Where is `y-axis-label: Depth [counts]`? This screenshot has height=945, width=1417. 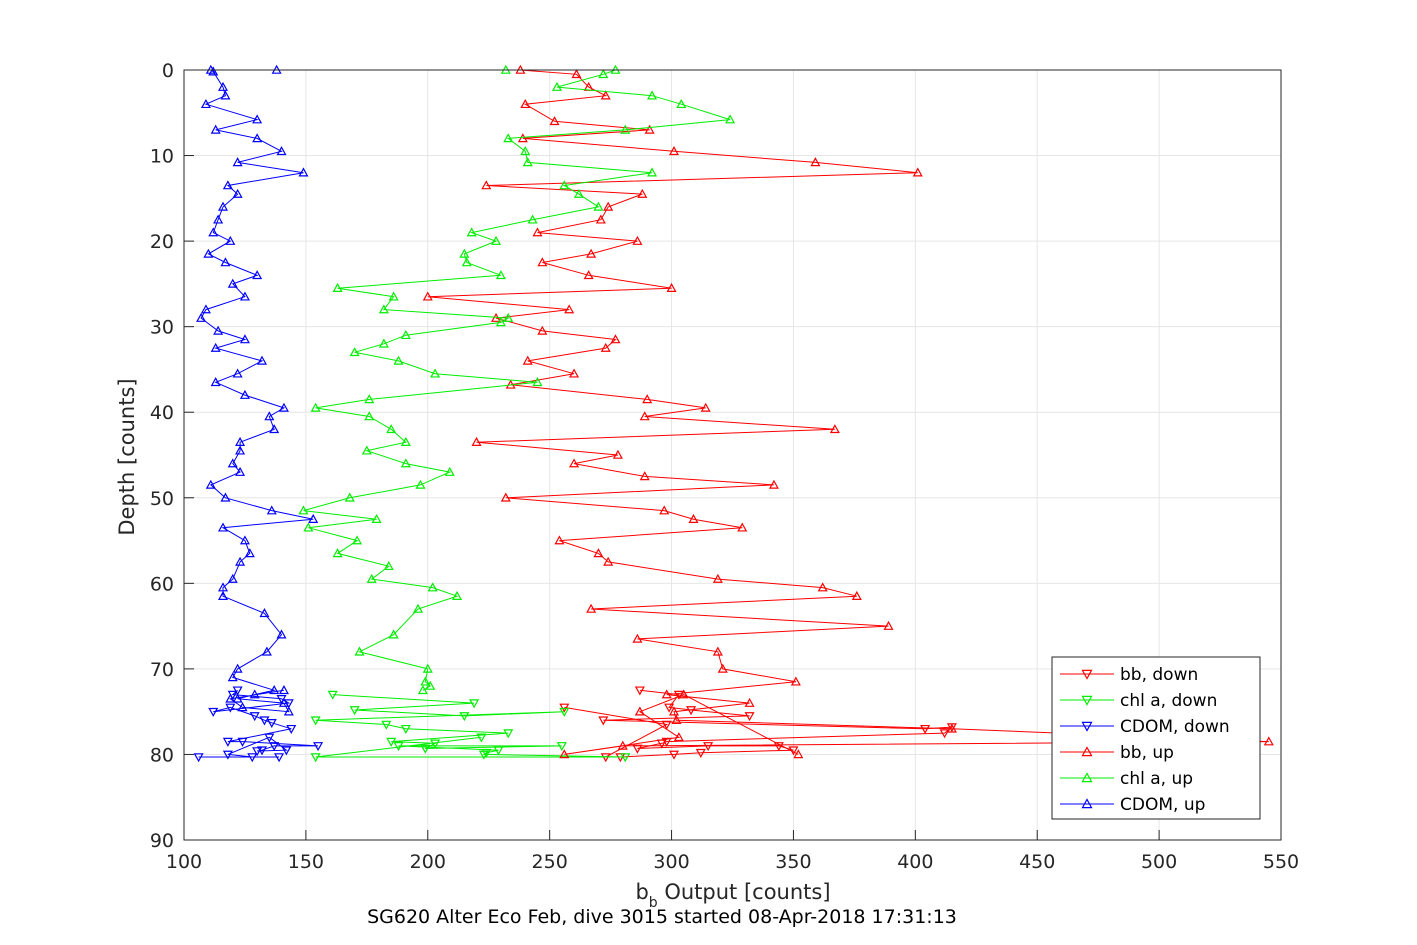
y-axis-label: Depth [counts] is located at coordinates (127, 456).